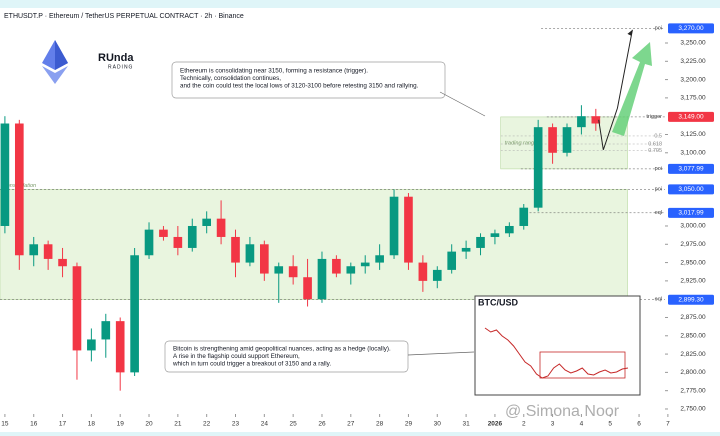  What do you see at coordinates (691, 117) in the screenshot?
I see `level-price-label: 3,149.00` at bounding box center [691, 117].